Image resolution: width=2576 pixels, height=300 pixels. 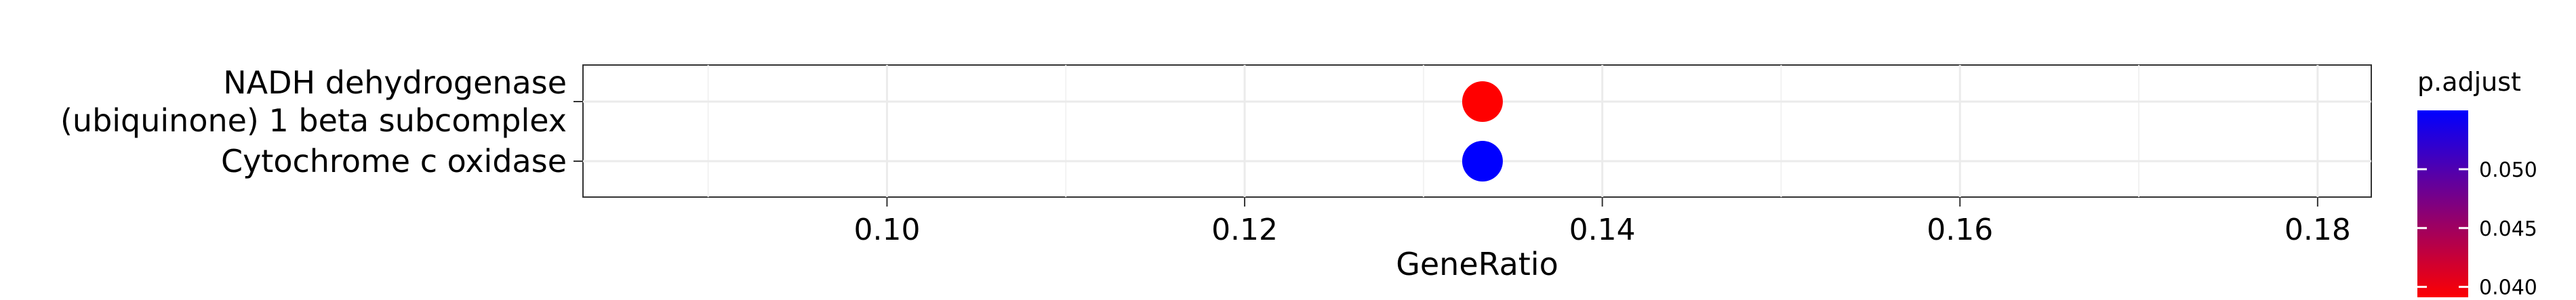 What do you see at coordinates (2508, 286) in the screenshot?
I see `legend-tick-label: 0.040` at bounding box center [2508, 286].